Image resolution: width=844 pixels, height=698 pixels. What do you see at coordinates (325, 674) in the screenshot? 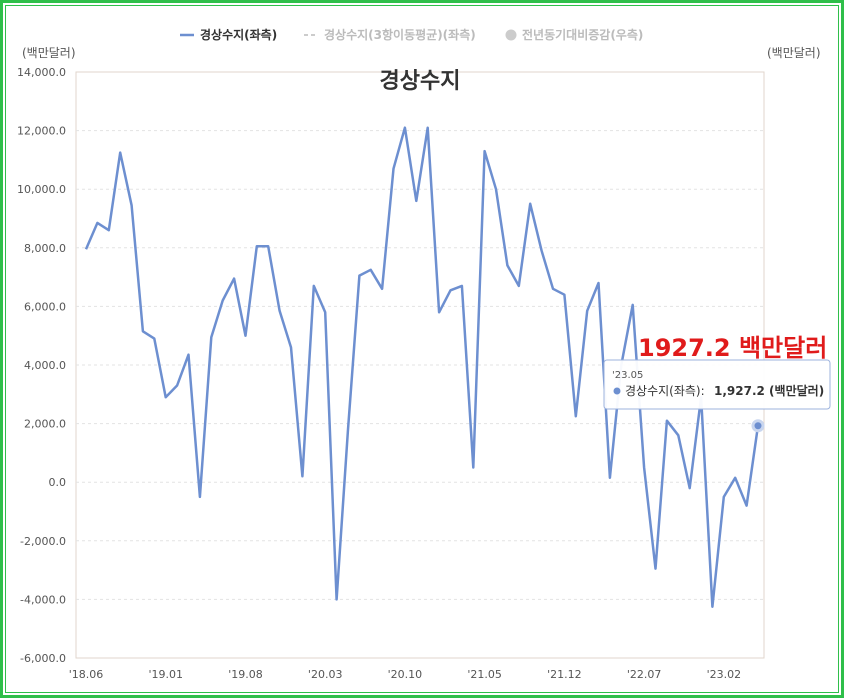
I see `x-tick-label: '20.03` at bounding box center [325, 674].